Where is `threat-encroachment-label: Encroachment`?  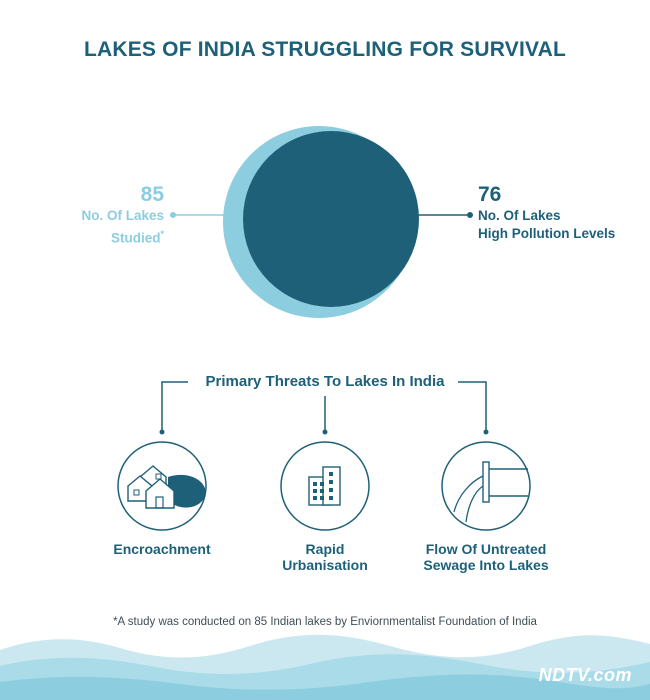 threat-encroachment-label: Encroachment is located at coordinates (162, 549).